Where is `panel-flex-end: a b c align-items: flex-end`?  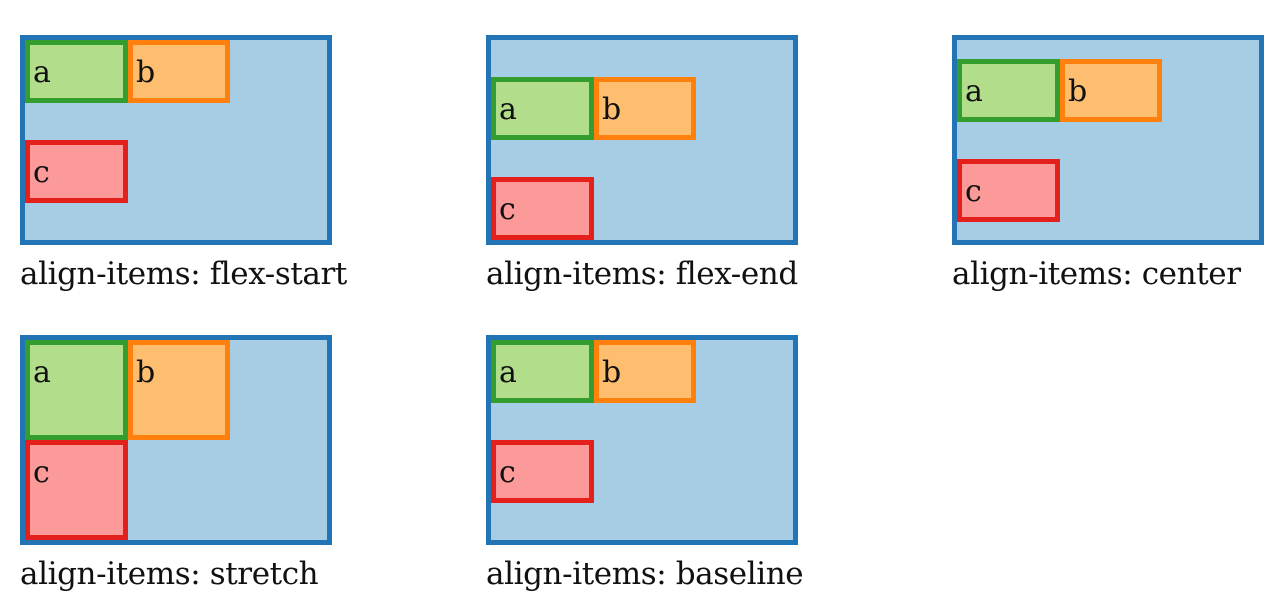
panel-flex-end: a b c align-items: flex-end is located at coordinates (642, 164).